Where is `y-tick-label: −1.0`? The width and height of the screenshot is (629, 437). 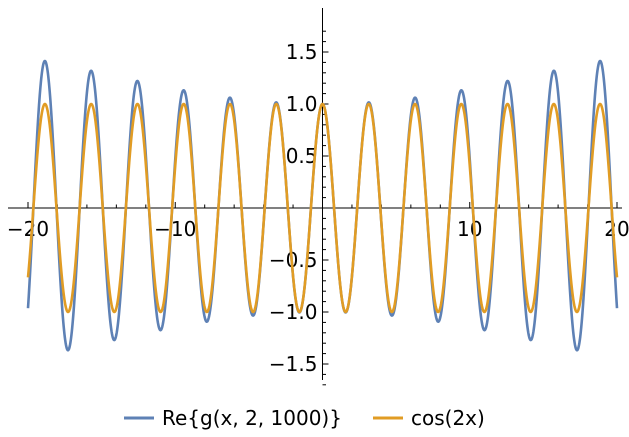 y-tick-label: −1.0 is located at coordinates (293, 312).